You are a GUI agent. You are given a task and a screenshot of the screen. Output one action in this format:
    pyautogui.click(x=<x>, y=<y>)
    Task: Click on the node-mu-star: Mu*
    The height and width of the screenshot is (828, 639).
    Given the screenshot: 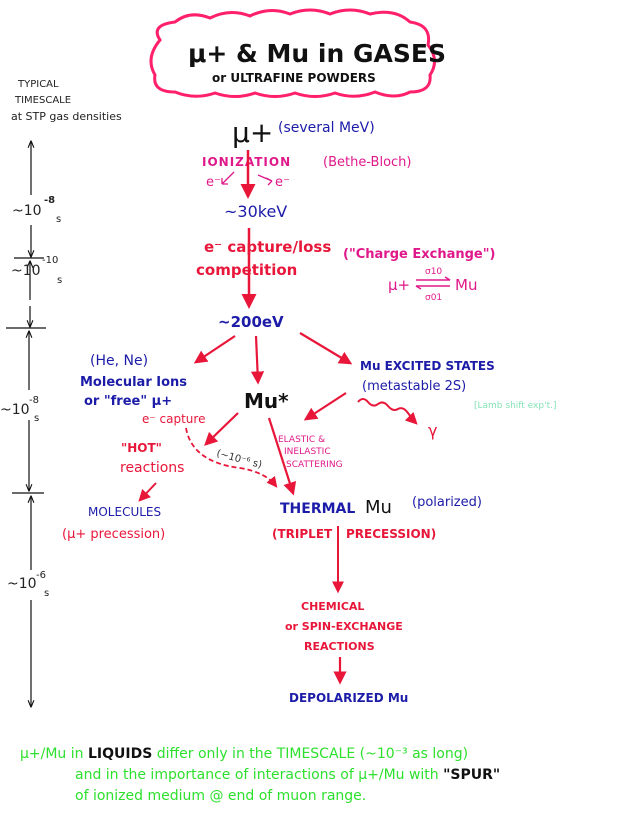 What is the action you would take?
    pyautogui.click(x=266, y=401)
    